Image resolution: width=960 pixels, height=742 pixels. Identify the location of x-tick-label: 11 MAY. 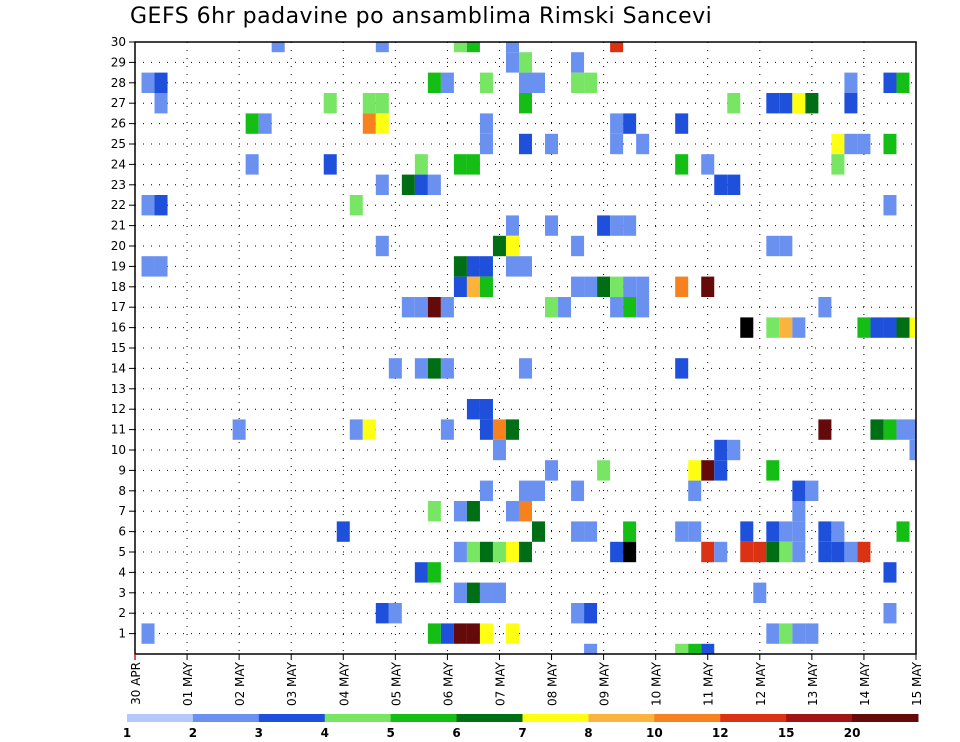
(709, 683).